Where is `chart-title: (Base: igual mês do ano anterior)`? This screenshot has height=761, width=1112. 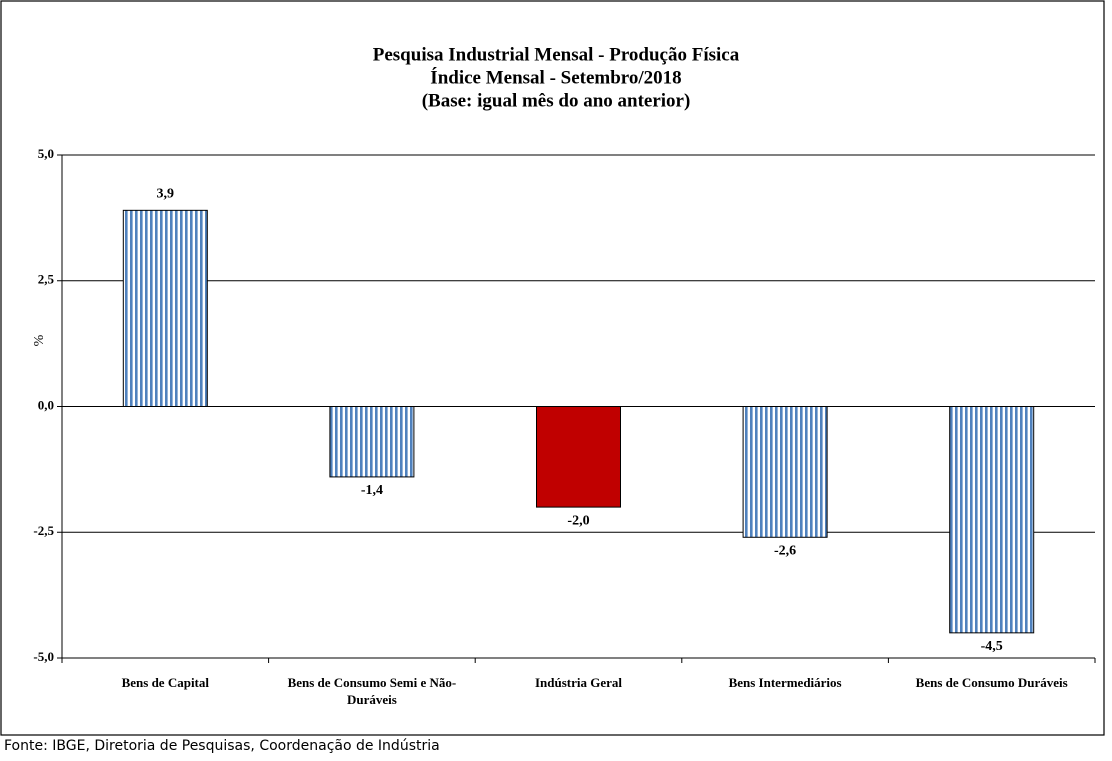
chart-title: (Base: igual mês do ano anterior) is located at coordinates (556, 100).